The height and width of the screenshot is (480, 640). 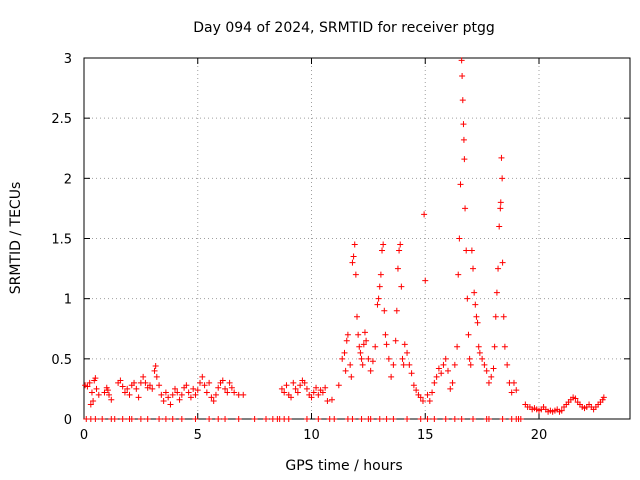 What do you see at coordinates (61, 119) in the screenshot?
I see `y-tick-label: 2.5` at bounding box center [61, 119].